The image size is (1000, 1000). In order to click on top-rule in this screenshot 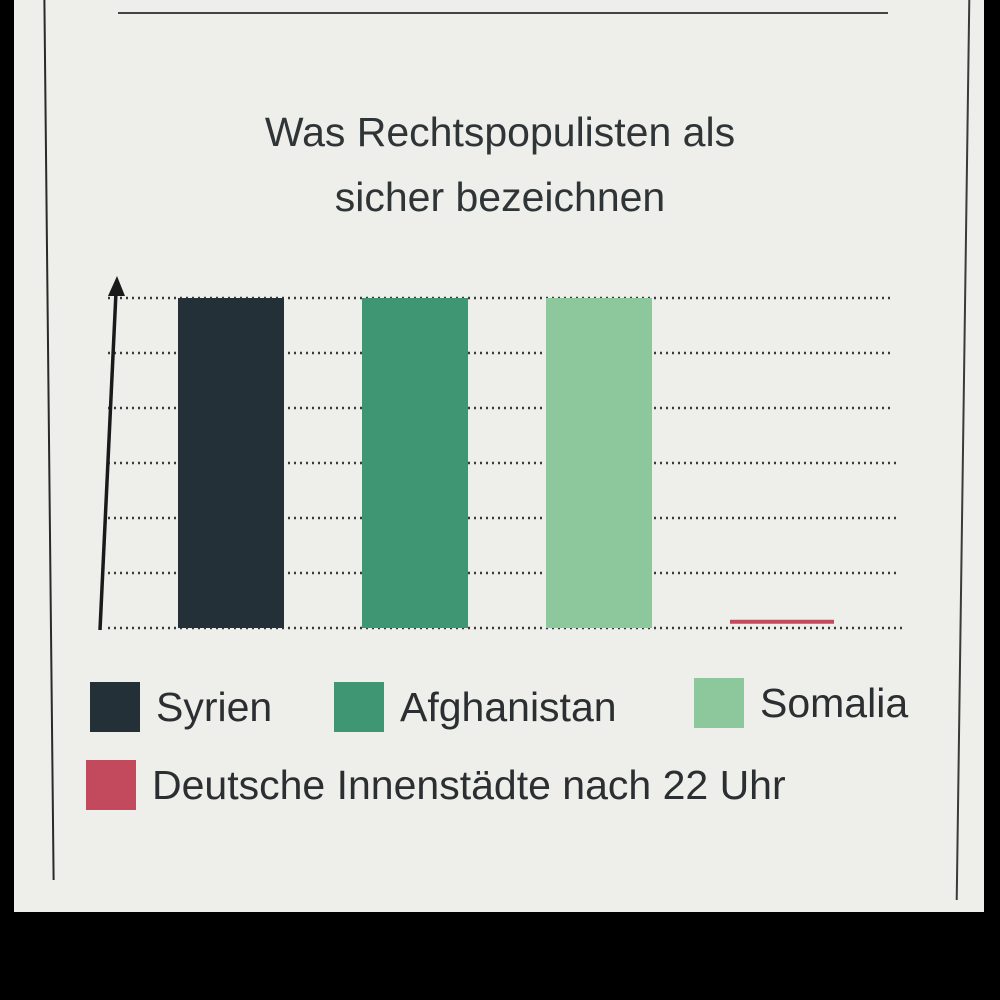, I will do `click(503, 13)`.